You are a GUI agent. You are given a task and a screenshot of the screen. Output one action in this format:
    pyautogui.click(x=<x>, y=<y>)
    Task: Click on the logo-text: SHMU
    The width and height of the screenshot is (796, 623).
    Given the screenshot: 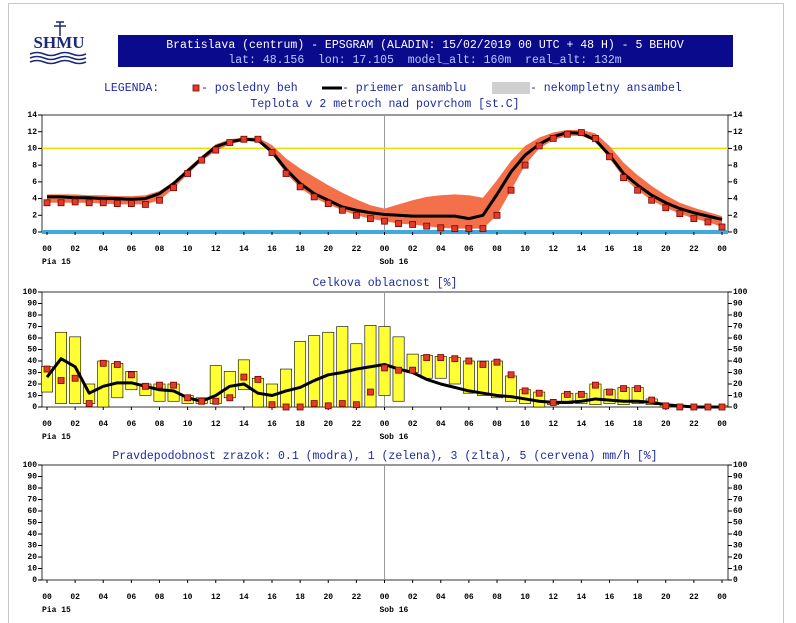 What is the action you would take?
    pyautogui.click(x=59, y=42)
    